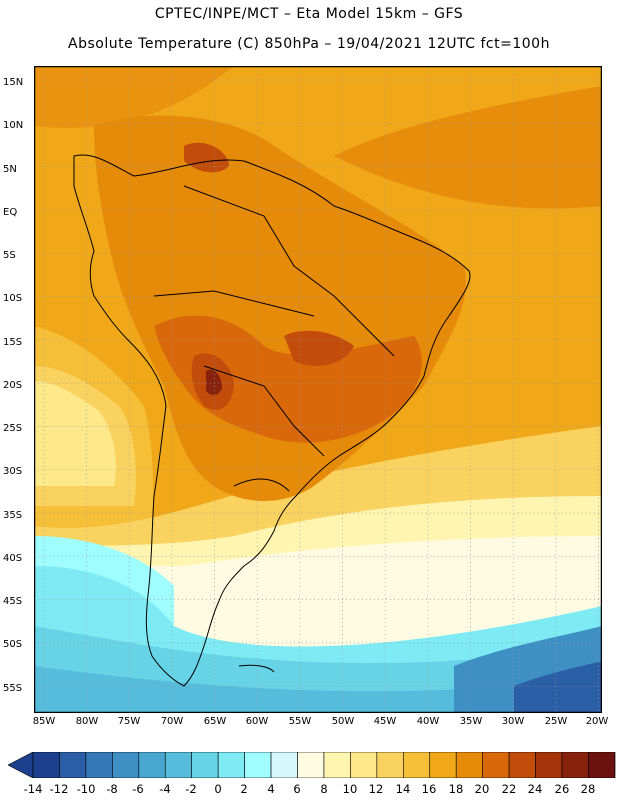 Image resolution: width=618 pixels, height=800 pixels. Describe the element at coordinates (10, 212) in the screenshot. I see `lat-label-eq: EQ` at that location.